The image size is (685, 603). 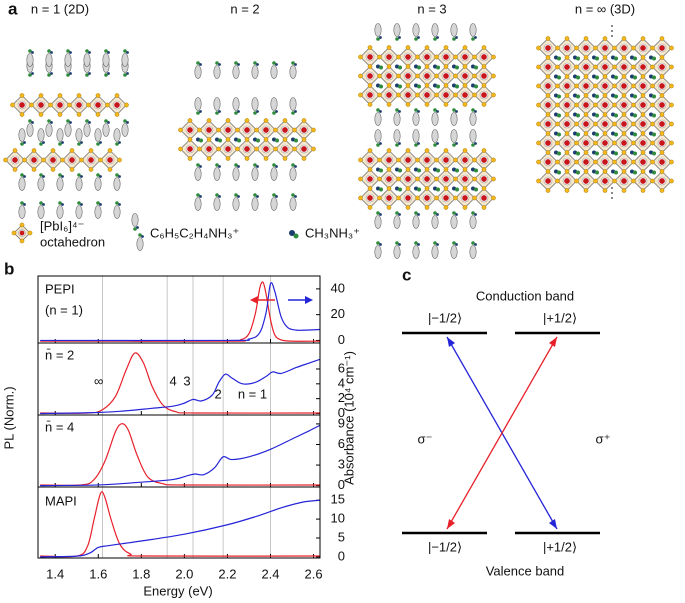 What do you see at coordinates (8, 417) in the screenshot?
I see `y-axis-label: PL (Norm.)` at bounding box center [8, 417].